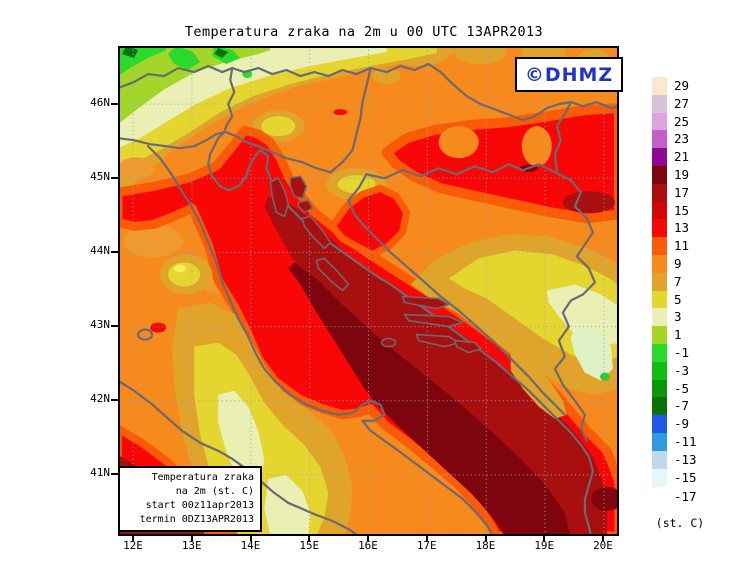 Image resolution: width=740 pixels, height=582 pixels. What do you see at coordinates (682, 388) in the screenshot?
I see `colorbar-value: -5` at bounding box center [682, 388].